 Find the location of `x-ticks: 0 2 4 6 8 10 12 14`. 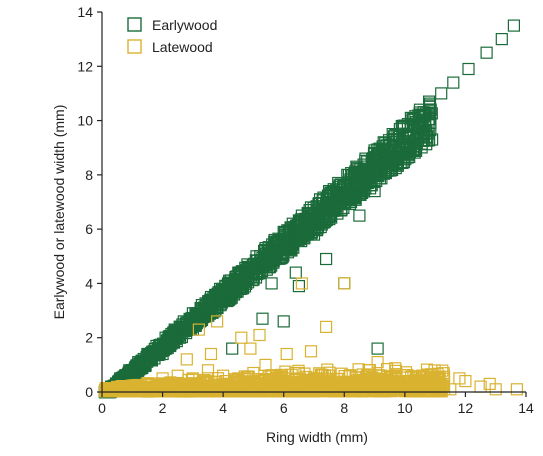

x-ticks: 0 2 4 6 8 10 12 14 is located at coordinates (316, 404).